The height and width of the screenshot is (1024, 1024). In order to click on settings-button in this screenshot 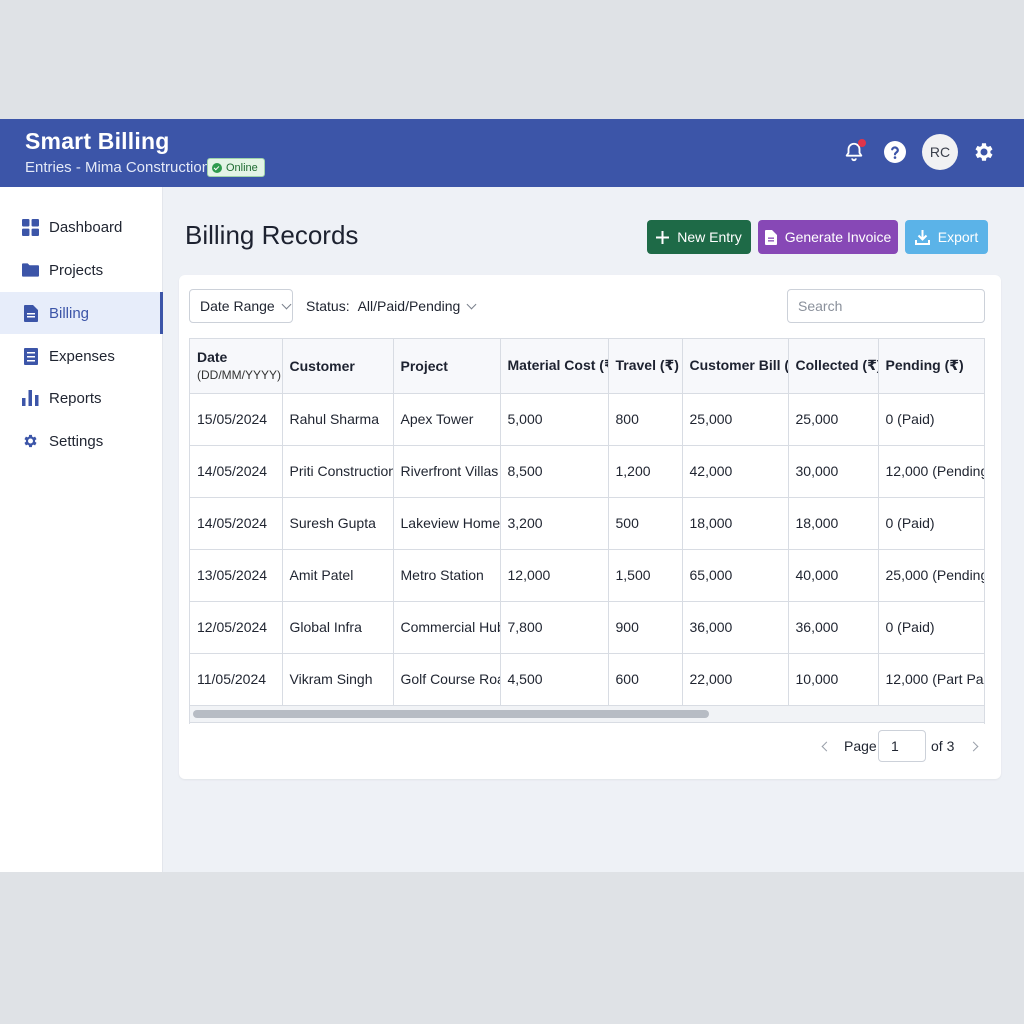, I will do `click(984, 152)`.